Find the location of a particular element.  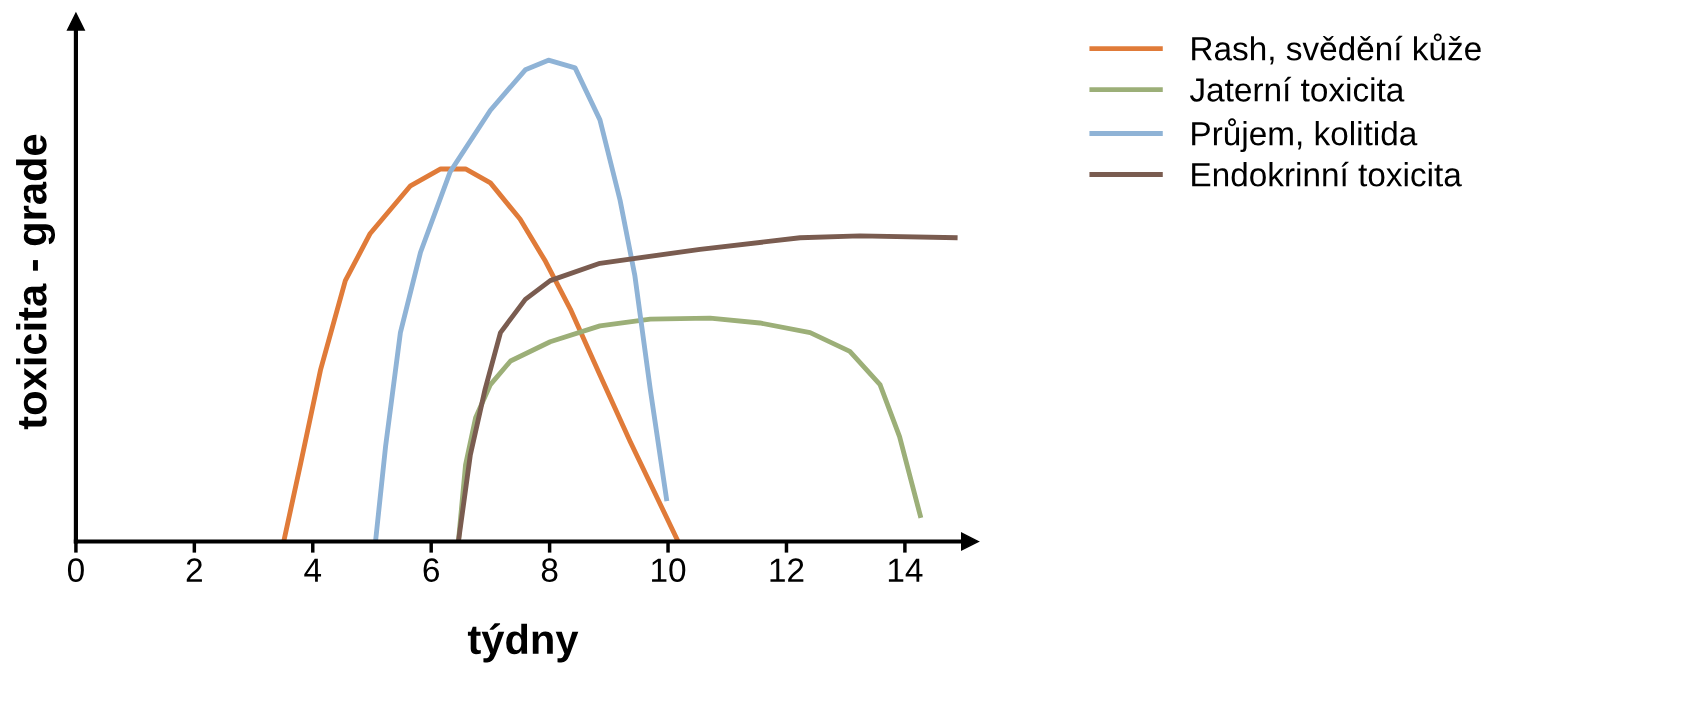

x-tick-label: 0 is located at coordinates (75, 570).